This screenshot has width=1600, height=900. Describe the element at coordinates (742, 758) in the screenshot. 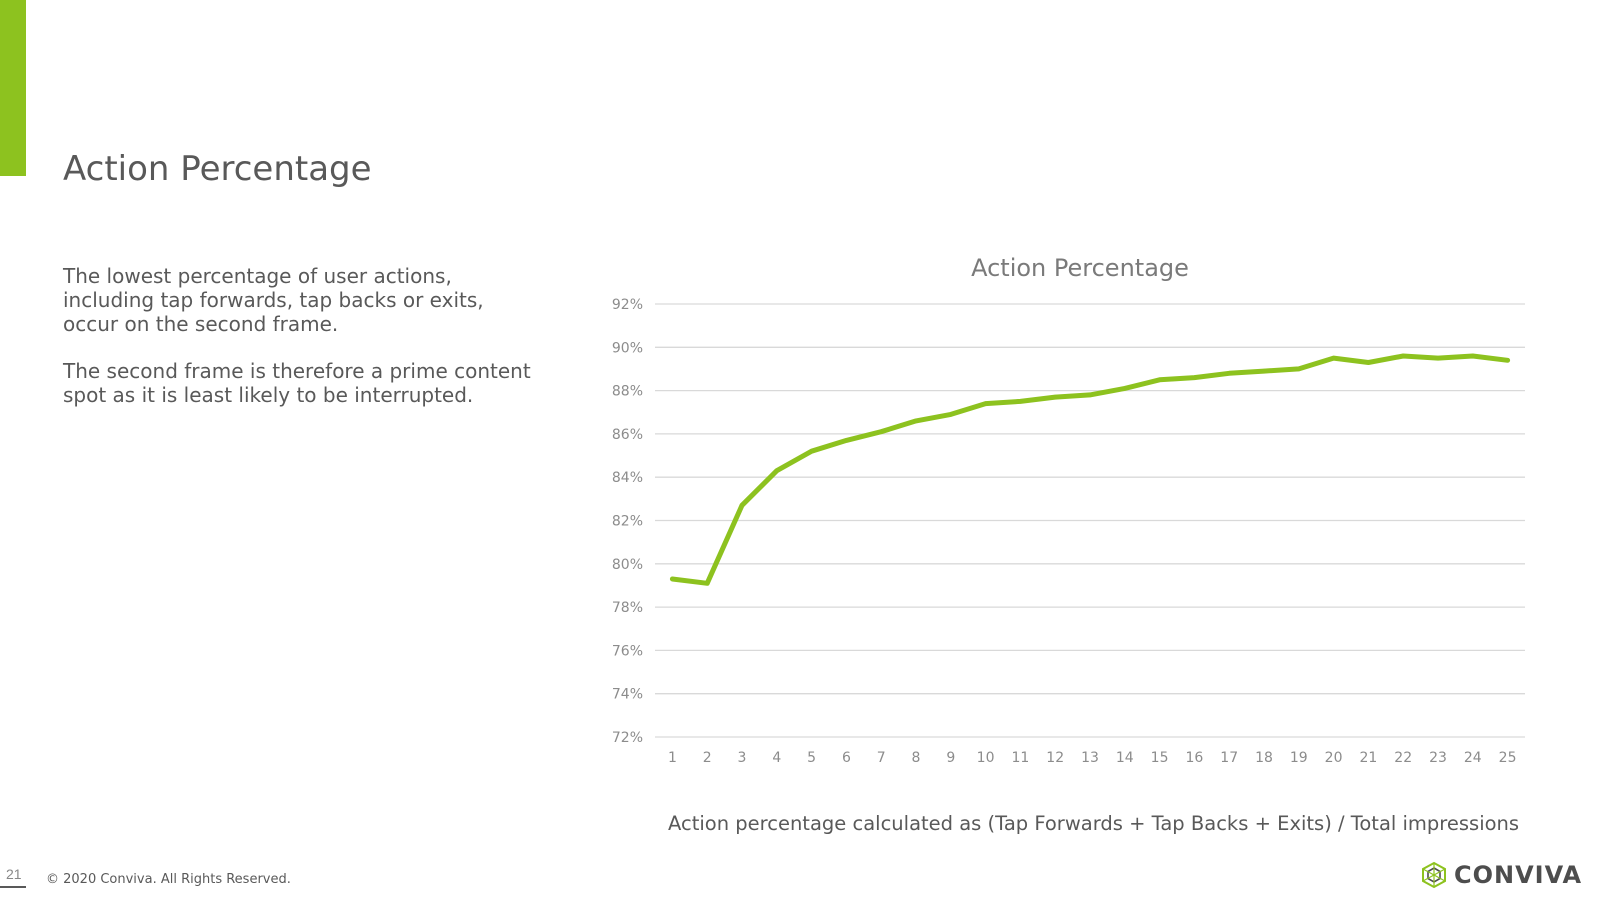

I see `x-tick-label: 3` at that location.